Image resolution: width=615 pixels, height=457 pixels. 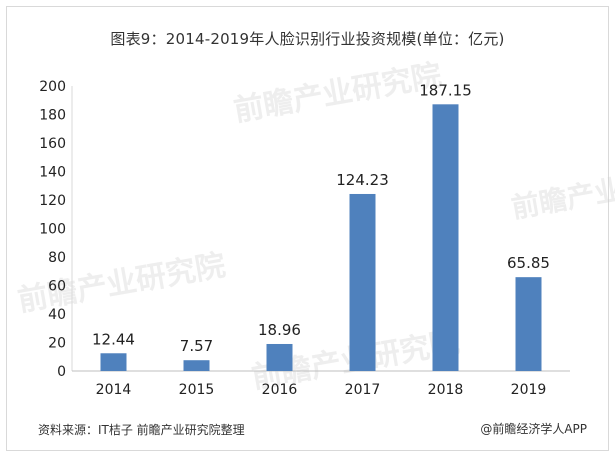 I want to click on y-tick-label: 100, so click(x=52, y=230).